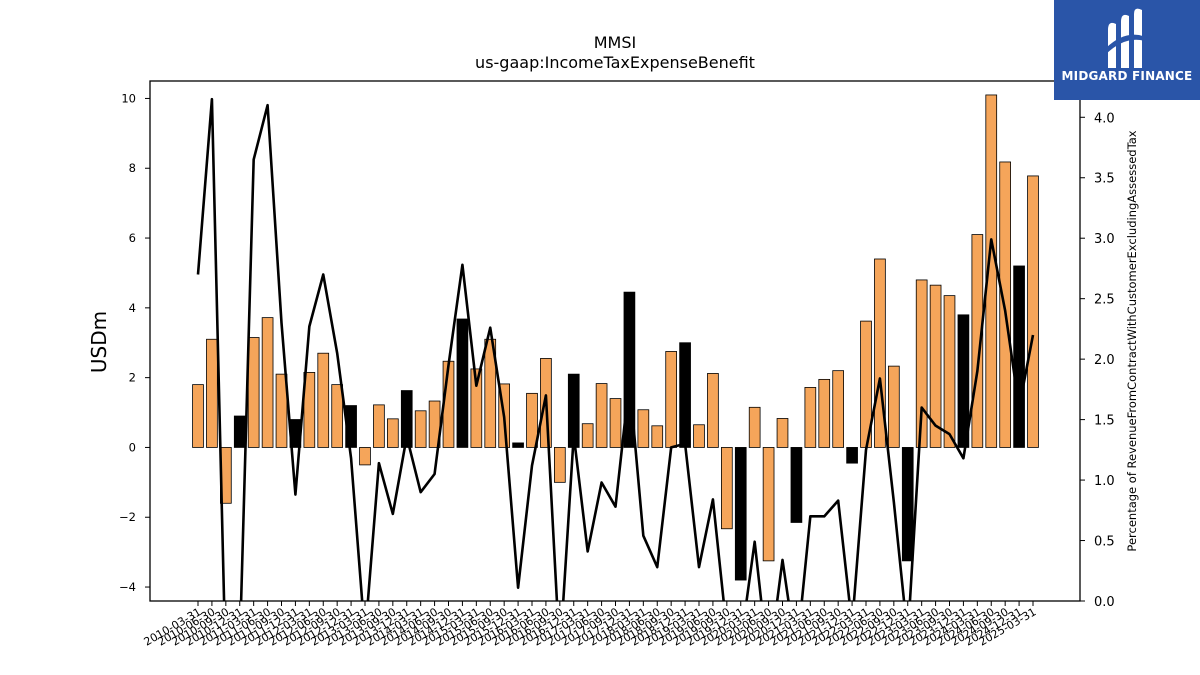 The image size is (1200, 675). Describe the element at coordinates (1127, 38) in the screenshot. I see `midgard-logo-icon` at that location.